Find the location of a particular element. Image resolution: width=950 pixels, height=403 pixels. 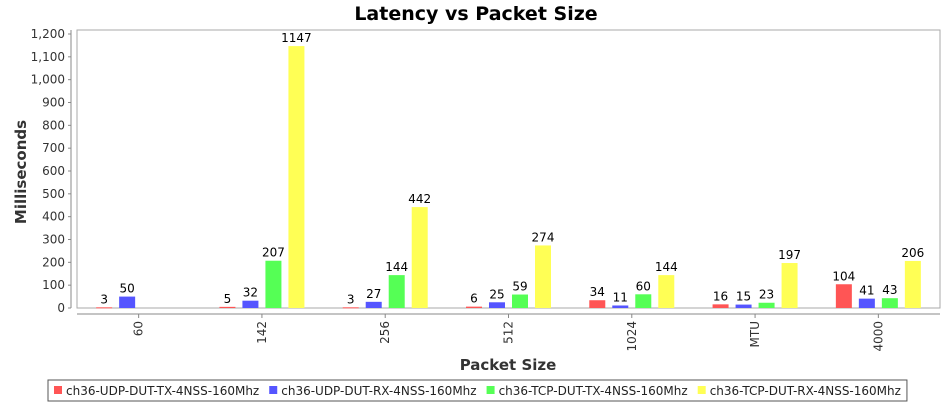

y-tick-label: 700 is located at coordinates (53, 148).